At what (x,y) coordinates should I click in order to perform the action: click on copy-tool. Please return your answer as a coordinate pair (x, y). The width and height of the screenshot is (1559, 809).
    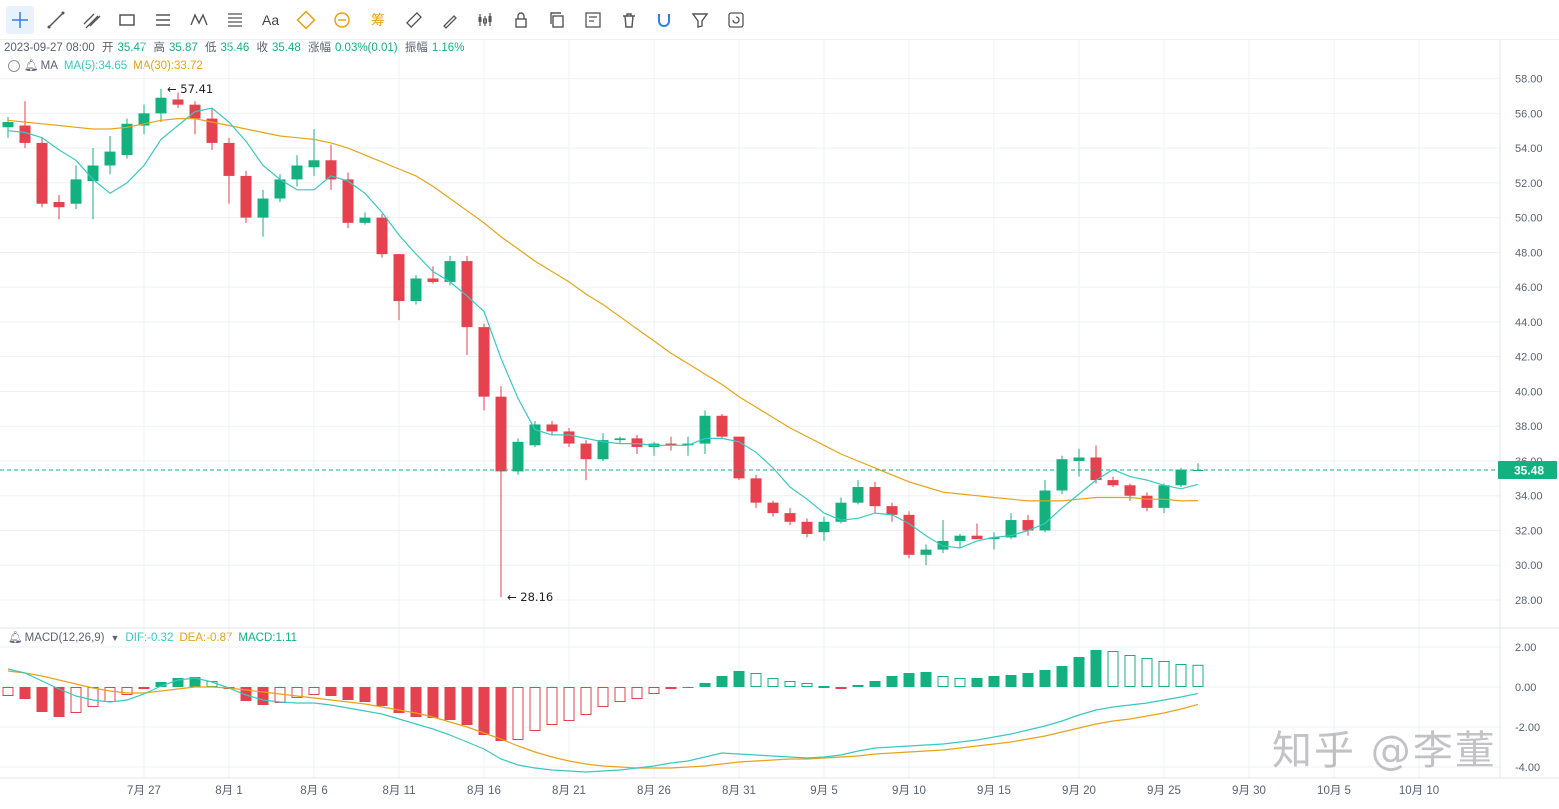
    Looking at the image, I should click on (557, 20).